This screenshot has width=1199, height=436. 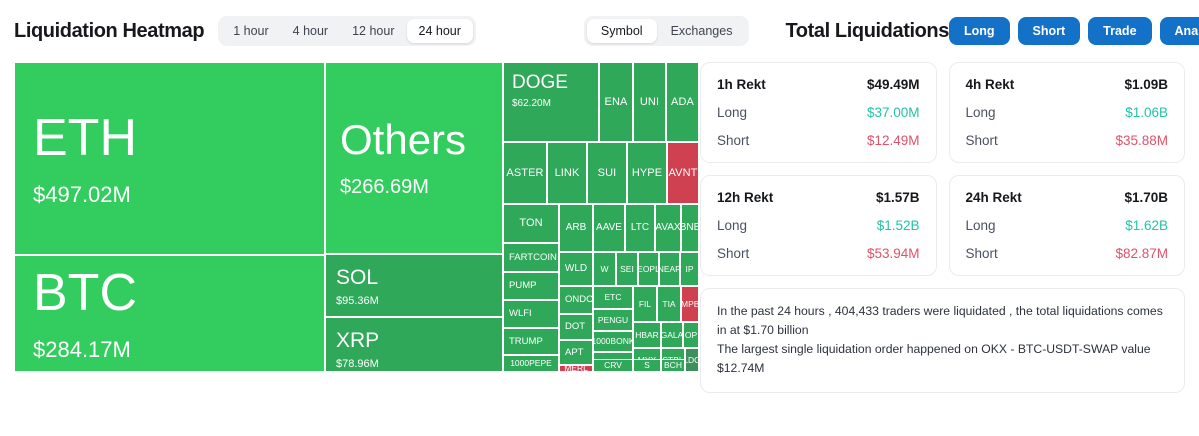 I want to click on view-symbol: Symbol, so click(x=621, y=31).